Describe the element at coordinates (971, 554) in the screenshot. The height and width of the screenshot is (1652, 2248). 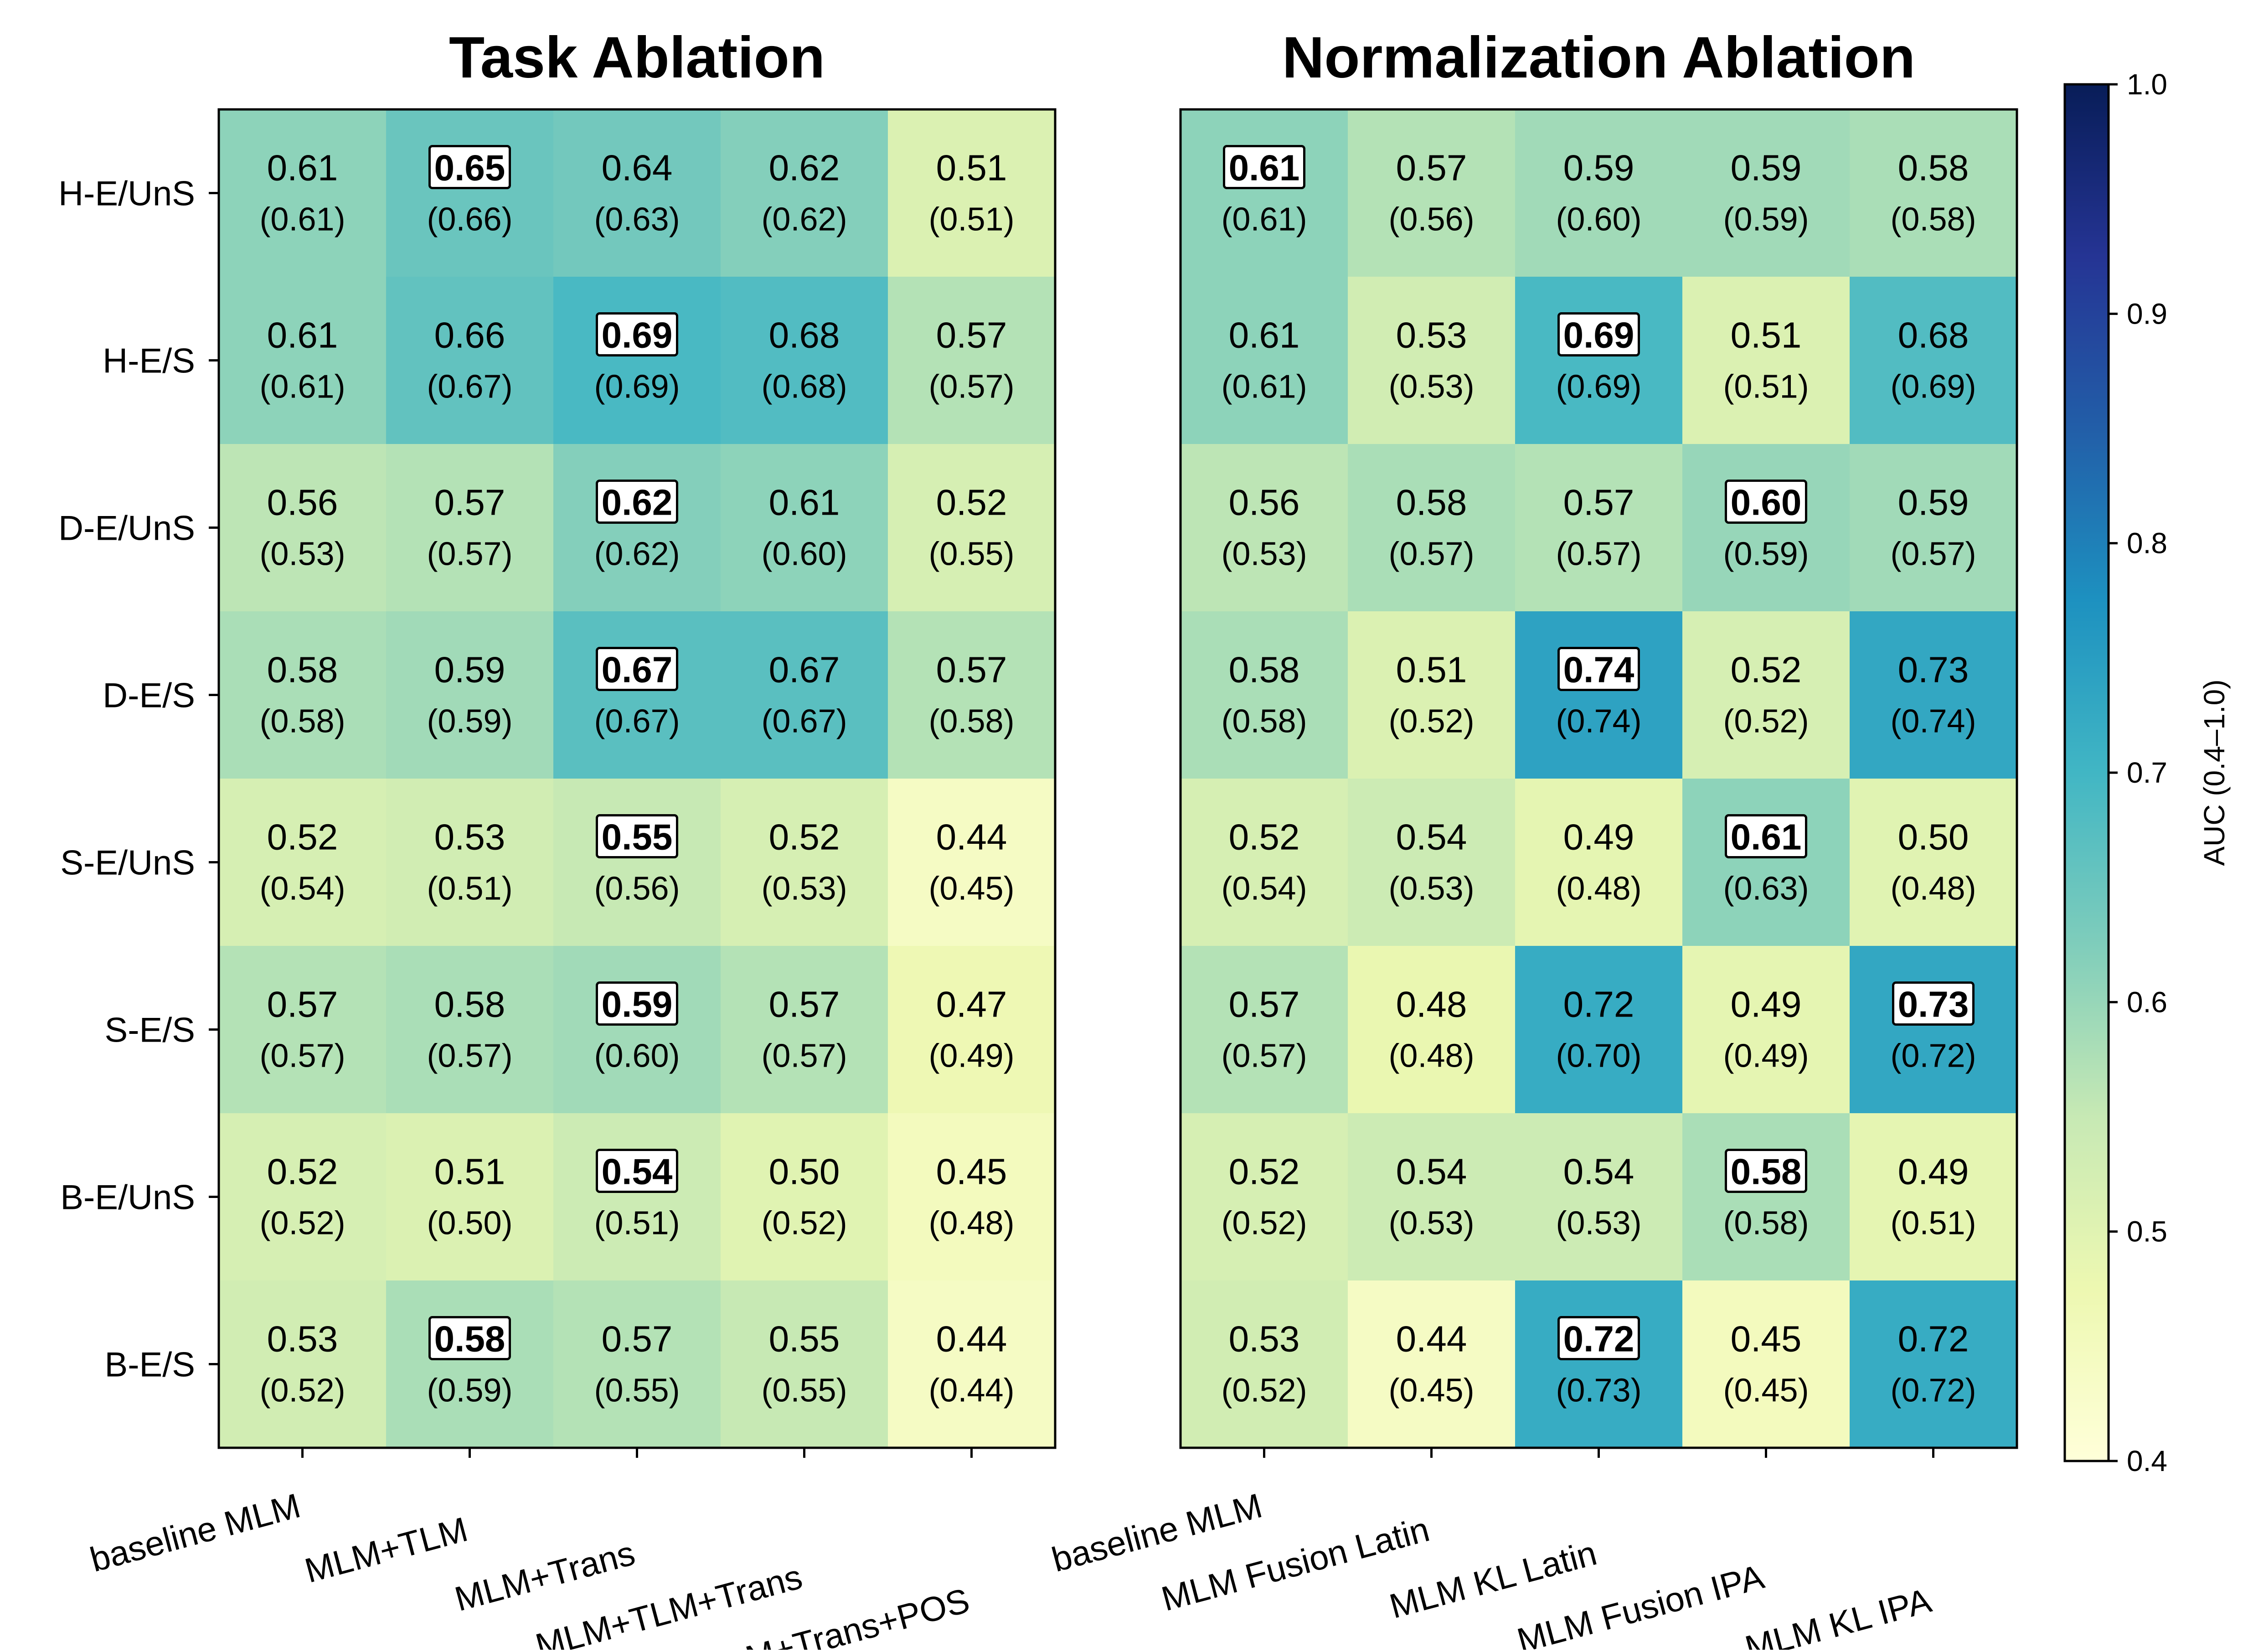
I see `cell-secondary-label: (0.55)` at that location.